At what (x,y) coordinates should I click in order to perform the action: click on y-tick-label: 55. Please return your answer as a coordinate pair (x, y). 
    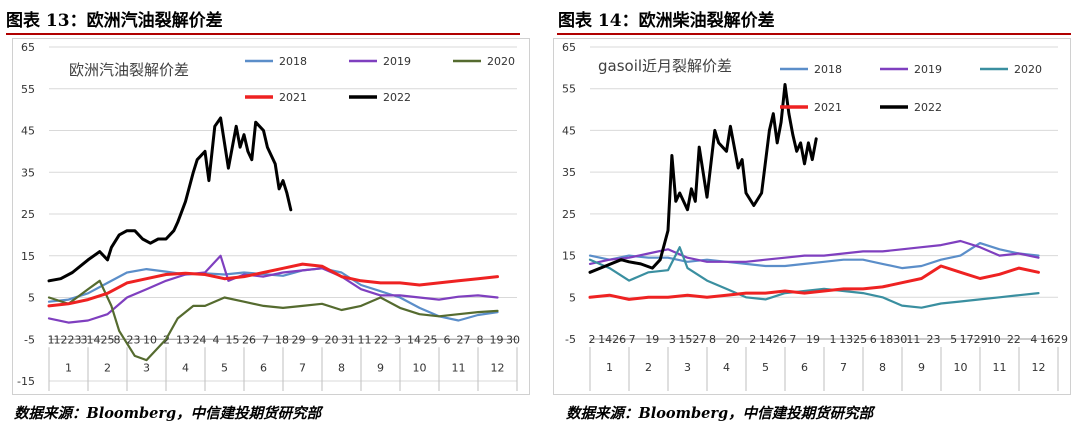
    Looking at the image, I should click on (569, 89).